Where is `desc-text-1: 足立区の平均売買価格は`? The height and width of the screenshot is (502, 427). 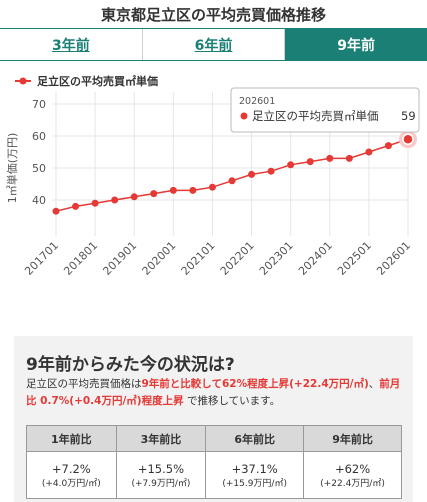
desc-text-1: 足立区の平均売買価格は is located at coordinates (84, 384).